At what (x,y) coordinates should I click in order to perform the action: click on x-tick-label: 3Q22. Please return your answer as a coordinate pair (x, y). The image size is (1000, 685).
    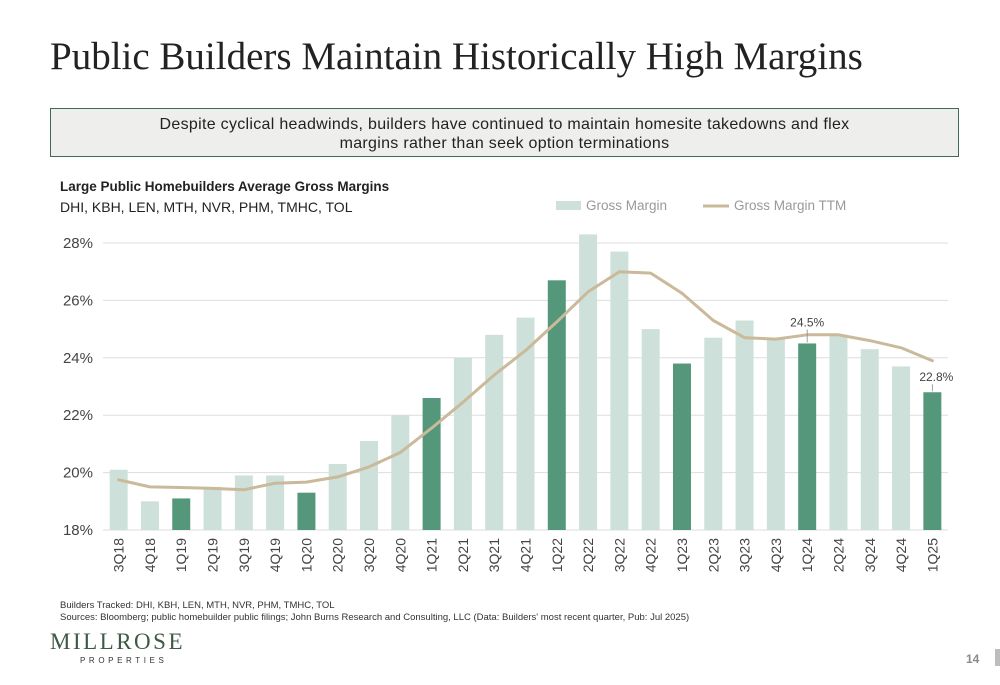
    Looking at the image, I should click on (619, 555).